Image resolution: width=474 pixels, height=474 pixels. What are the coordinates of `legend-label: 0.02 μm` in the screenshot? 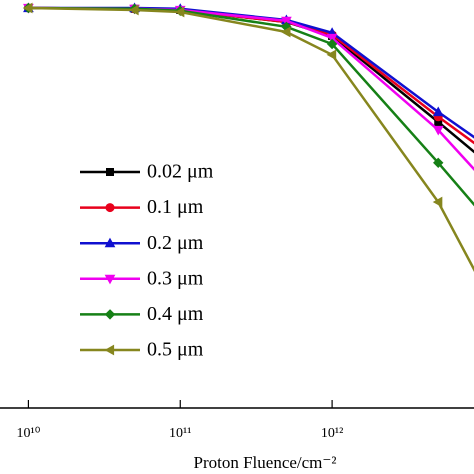 It's located at (180, 172).